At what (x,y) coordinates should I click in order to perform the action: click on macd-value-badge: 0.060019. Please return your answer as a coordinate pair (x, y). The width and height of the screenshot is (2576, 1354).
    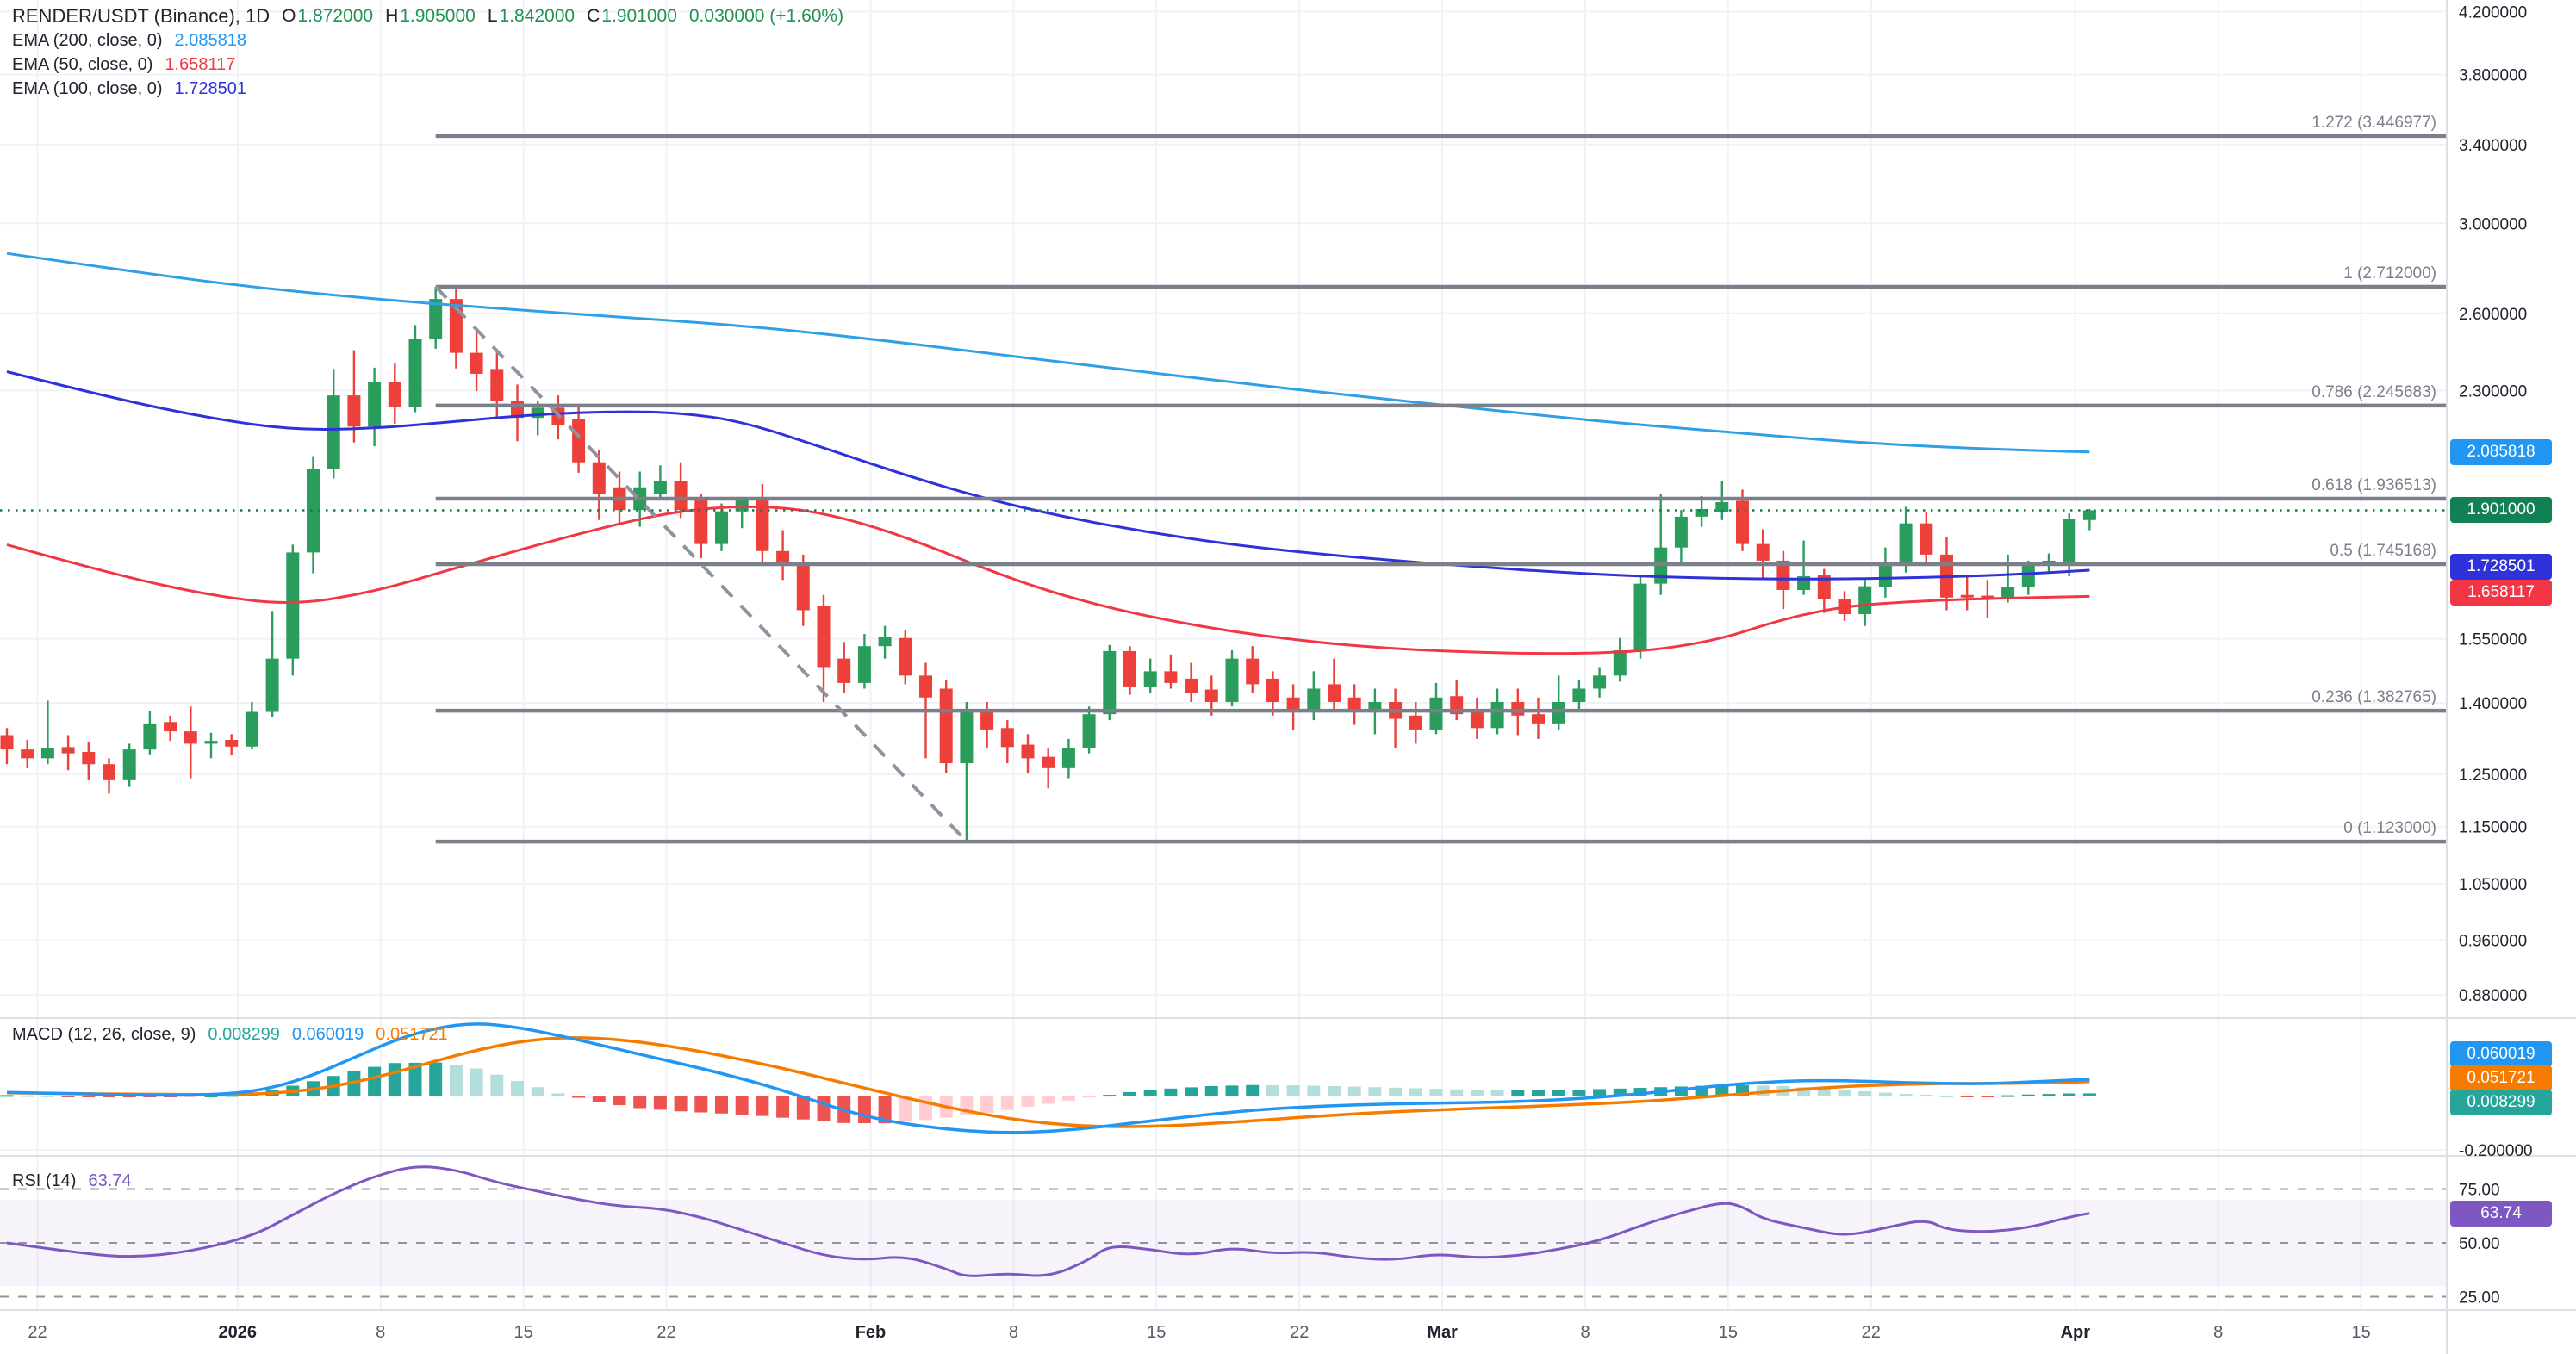
    Looking at the image, I should click on (2501, 1054).